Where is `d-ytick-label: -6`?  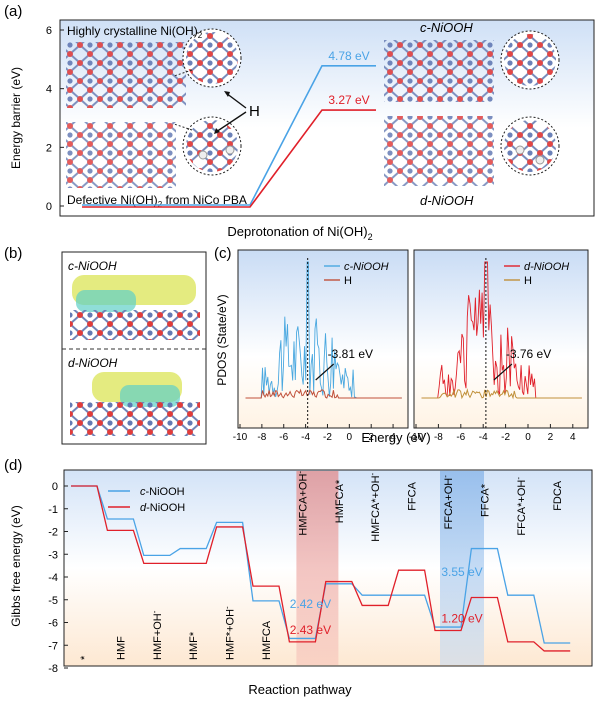
d-ytick-label: -6 is located at coordinates (53, 624).